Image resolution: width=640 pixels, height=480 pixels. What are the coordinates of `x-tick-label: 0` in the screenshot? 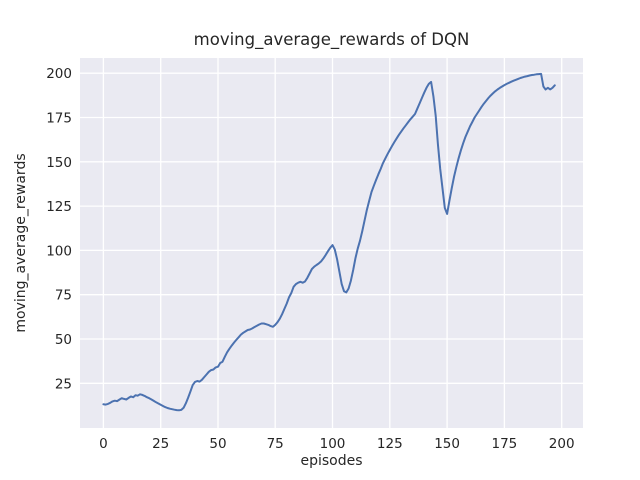 It's located at (103, 444).